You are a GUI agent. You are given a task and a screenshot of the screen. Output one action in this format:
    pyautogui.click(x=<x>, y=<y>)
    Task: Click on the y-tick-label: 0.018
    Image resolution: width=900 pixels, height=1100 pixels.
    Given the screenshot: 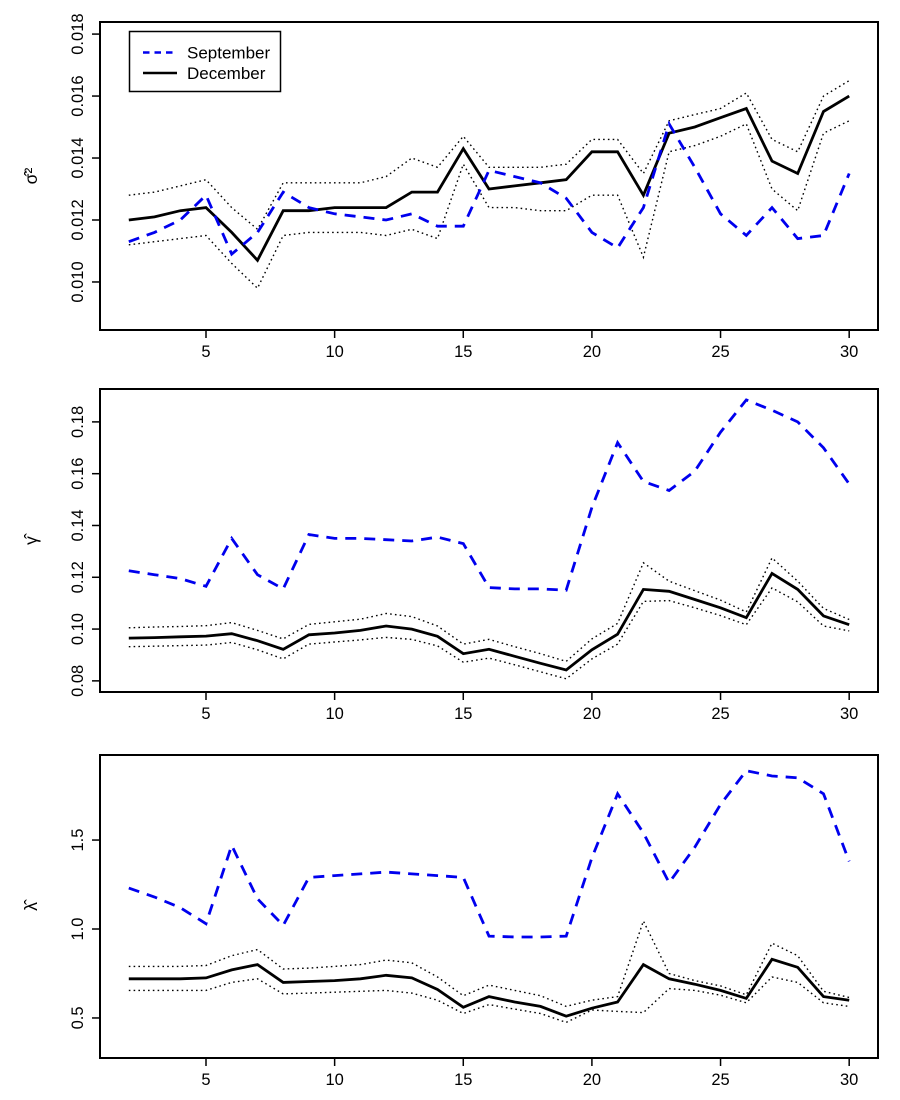 What is the action you would take?
    pyautogui.click(x=78, y=33)
    